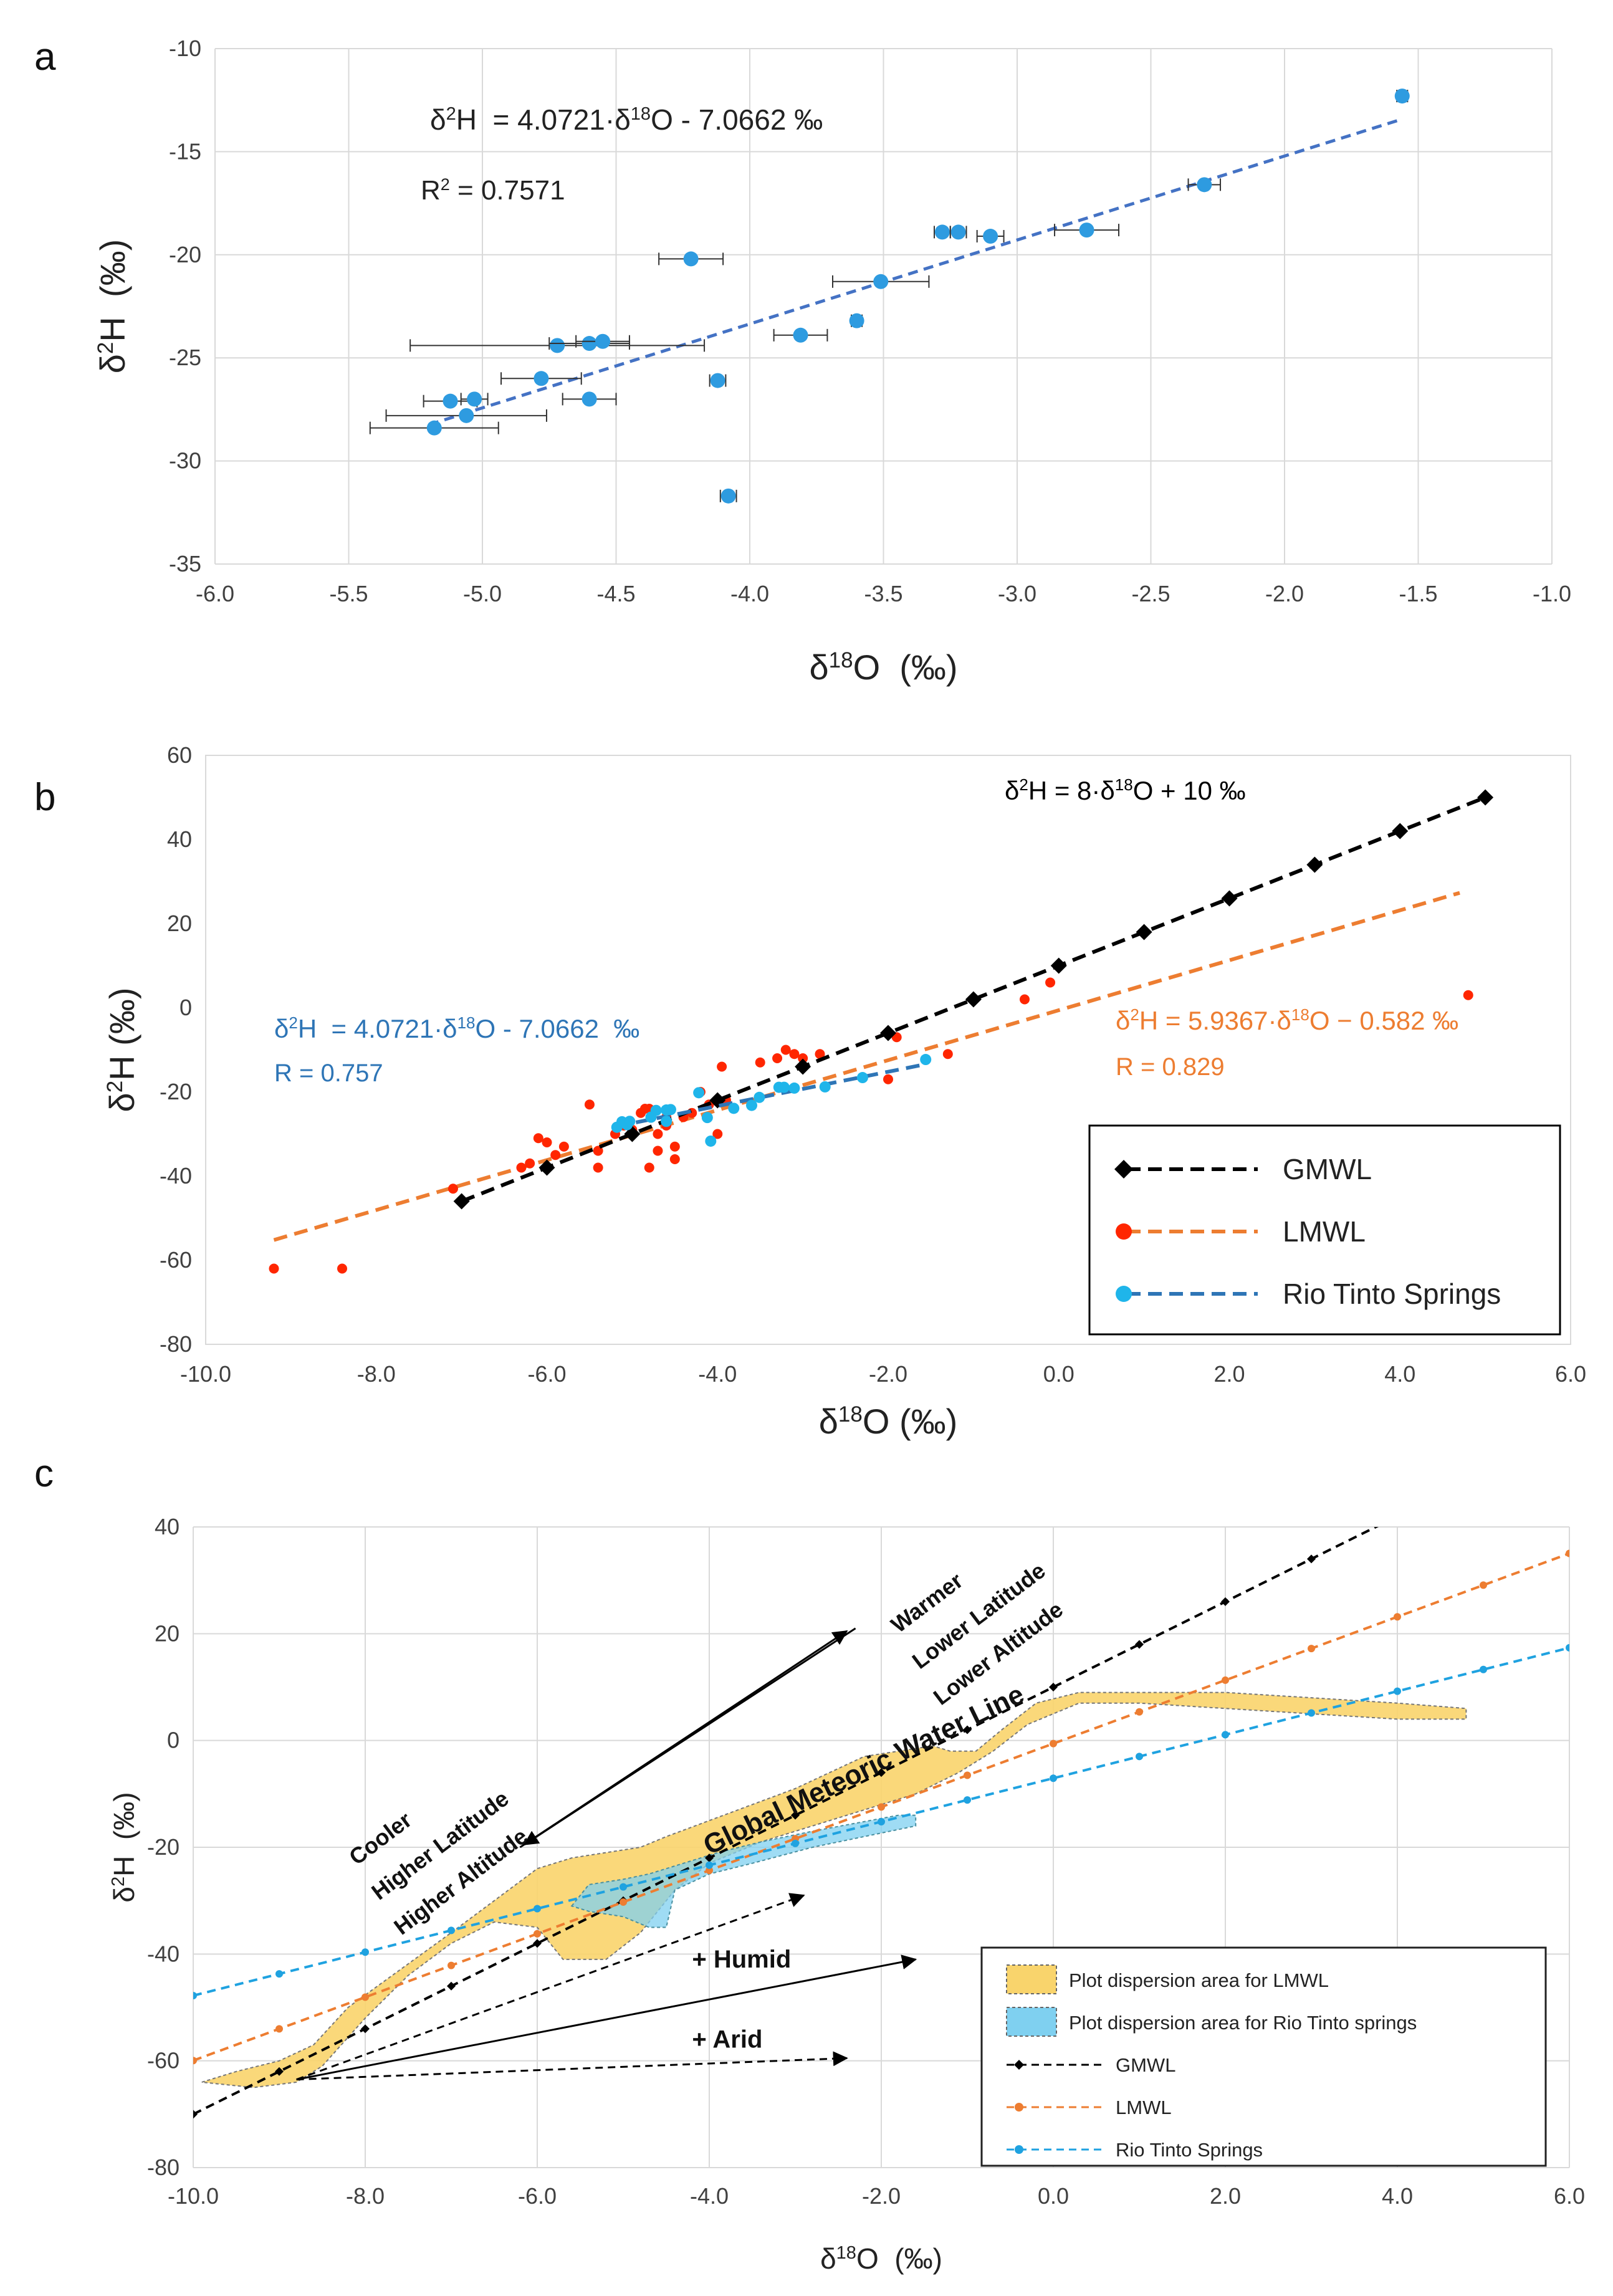 Image resolution: width=1613 pixels, height=2296 pixels. I want to click on y-tick-label: -40, so click(163, 1954).